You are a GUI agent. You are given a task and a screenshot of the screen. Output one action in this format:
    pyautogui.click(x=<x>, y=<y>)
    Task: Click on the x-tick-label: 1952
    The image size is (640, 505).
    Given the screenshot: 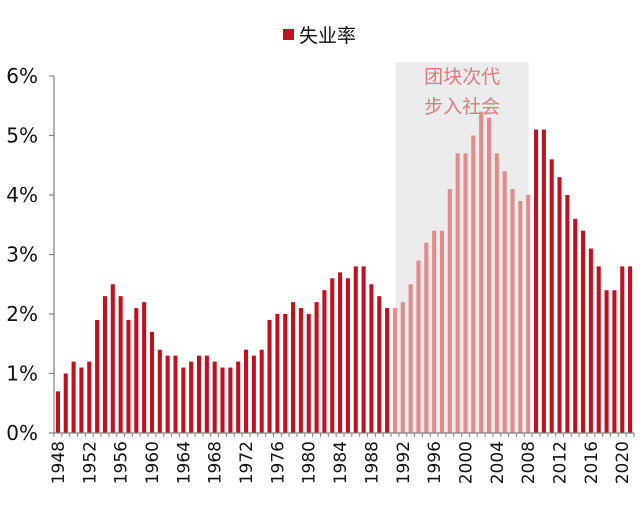 What is the action you would take?
    pyautogui.click(x=90, y=462)
    